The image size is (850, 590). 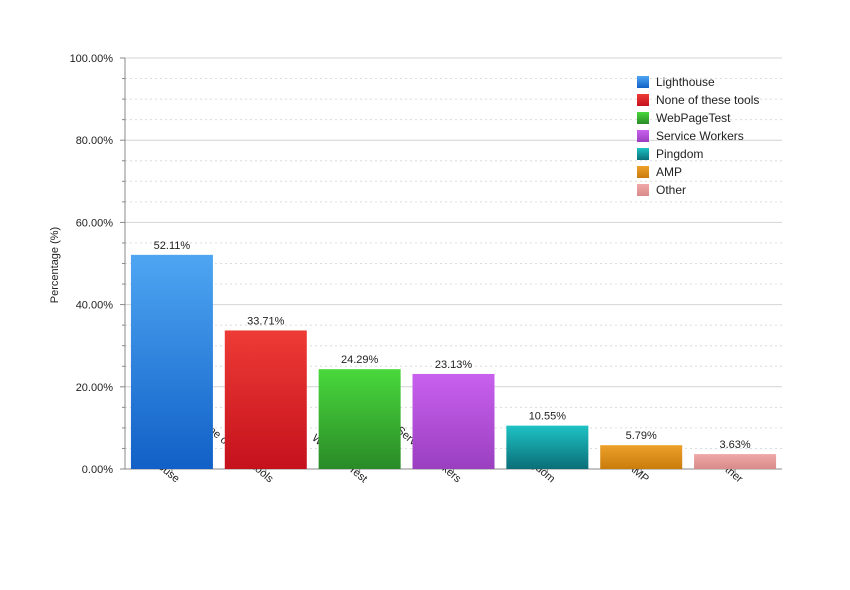 I want to click on legend-label: Other, so click(x=671, y=190).